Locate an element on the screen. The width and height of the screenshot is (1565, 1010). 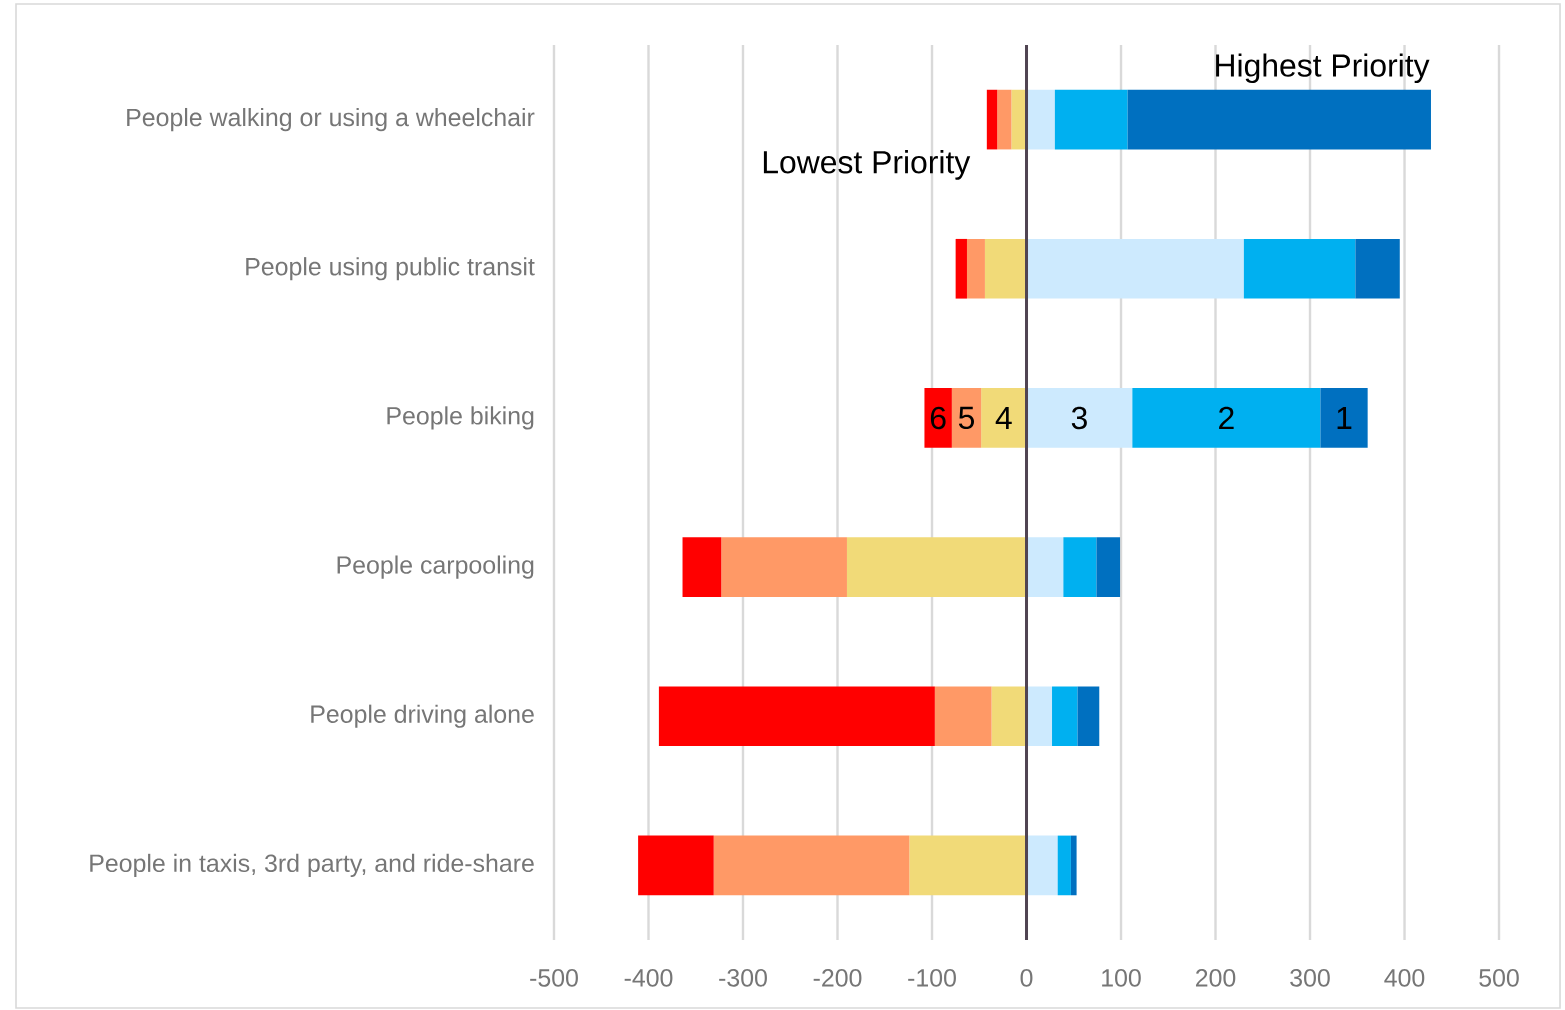
y-tick-label: People using public transit is located at coordinates (390, 269).